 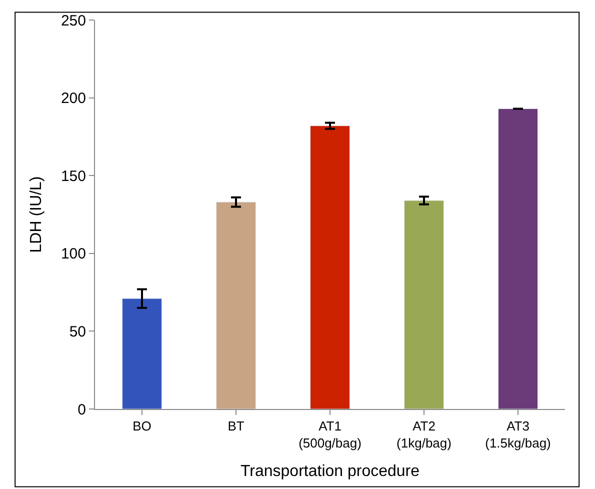 I want to click on y-tick-label: 200, so click(x=73, y=99).